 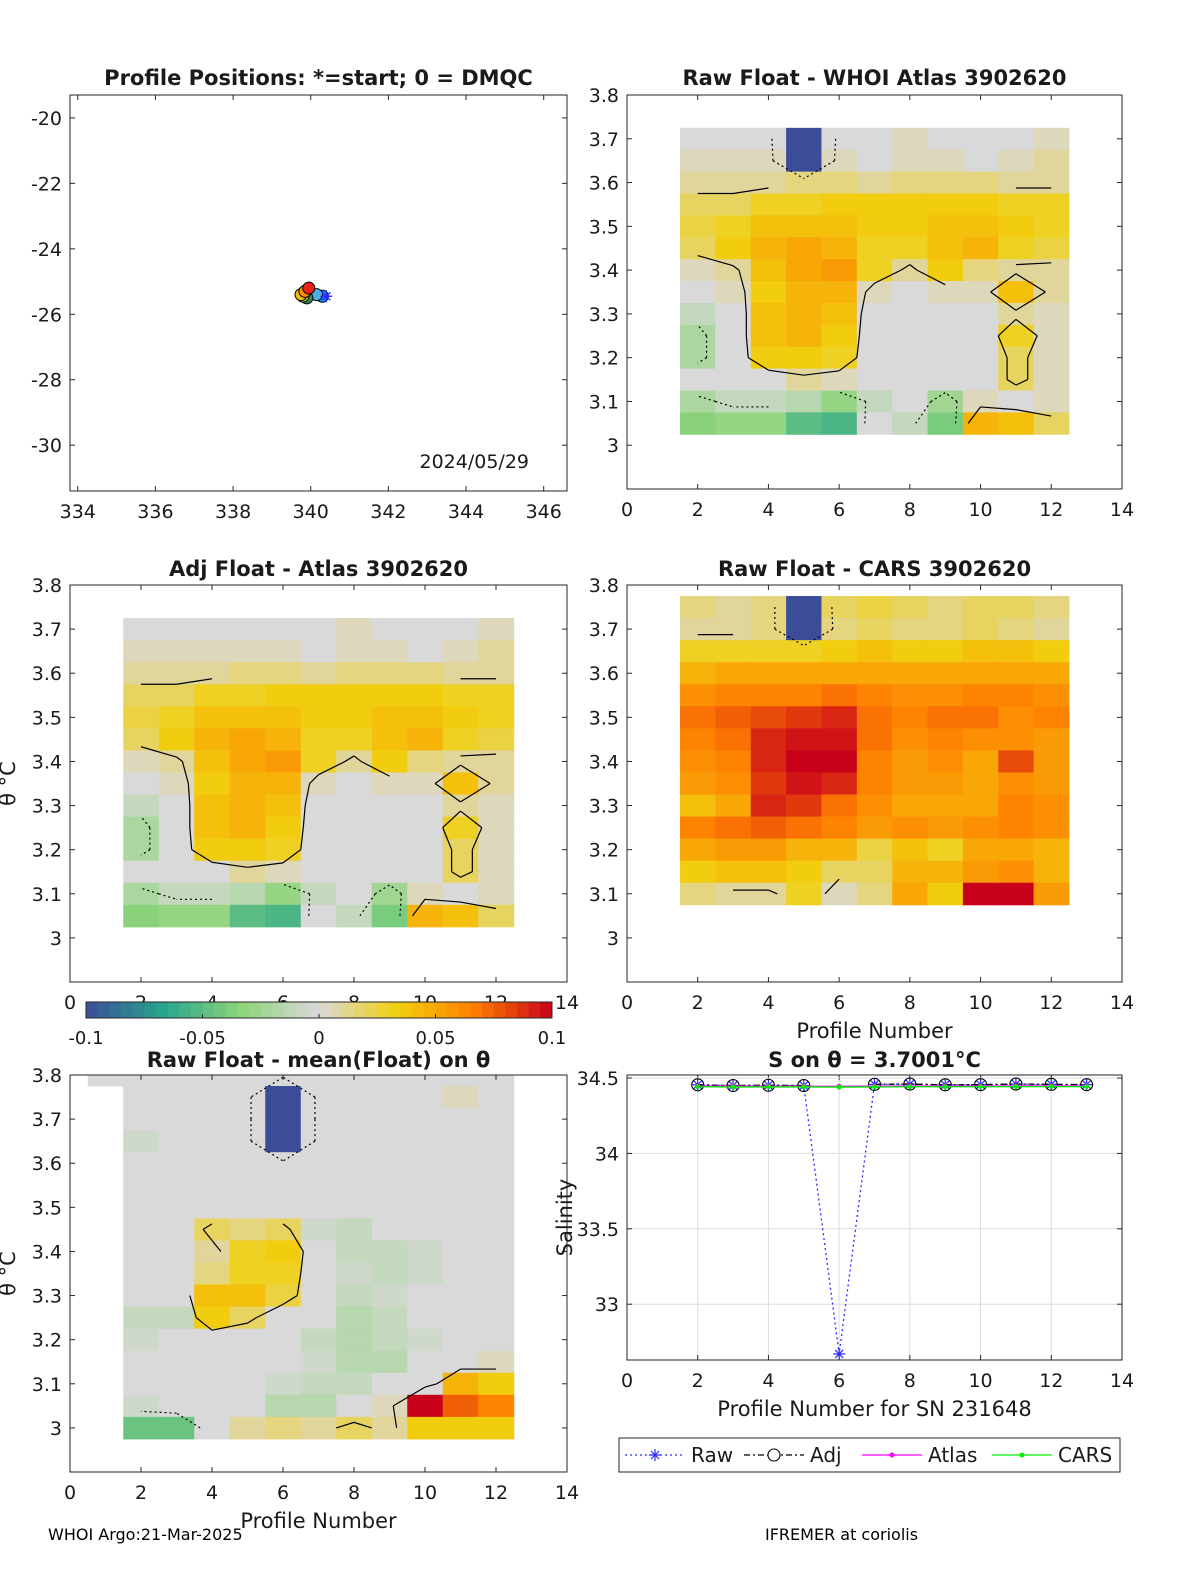 What do you see at coordinates (874, 569) in the screenshot?
I see `raw_cars-title: Raw Float - CARS 3902620` at bounding box center [874, 569].